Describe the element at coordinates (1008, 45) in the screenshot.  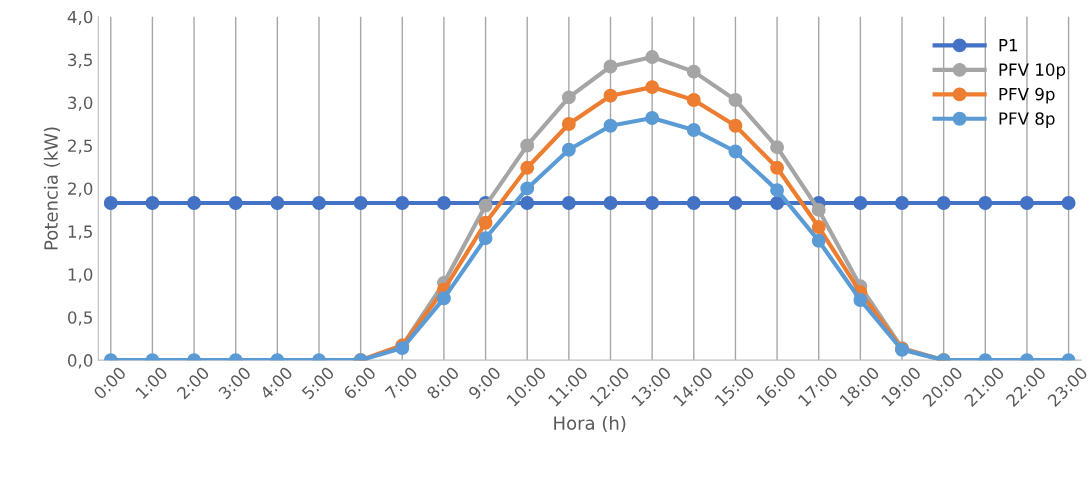
I see `legend-label: P1` at that location.